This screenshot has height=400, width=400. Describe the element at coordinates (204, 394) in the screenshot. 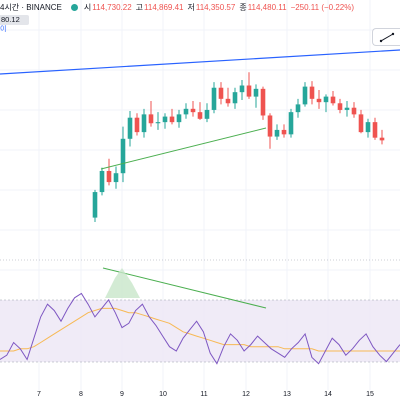

I see `x-tick-label: 11` at that location.